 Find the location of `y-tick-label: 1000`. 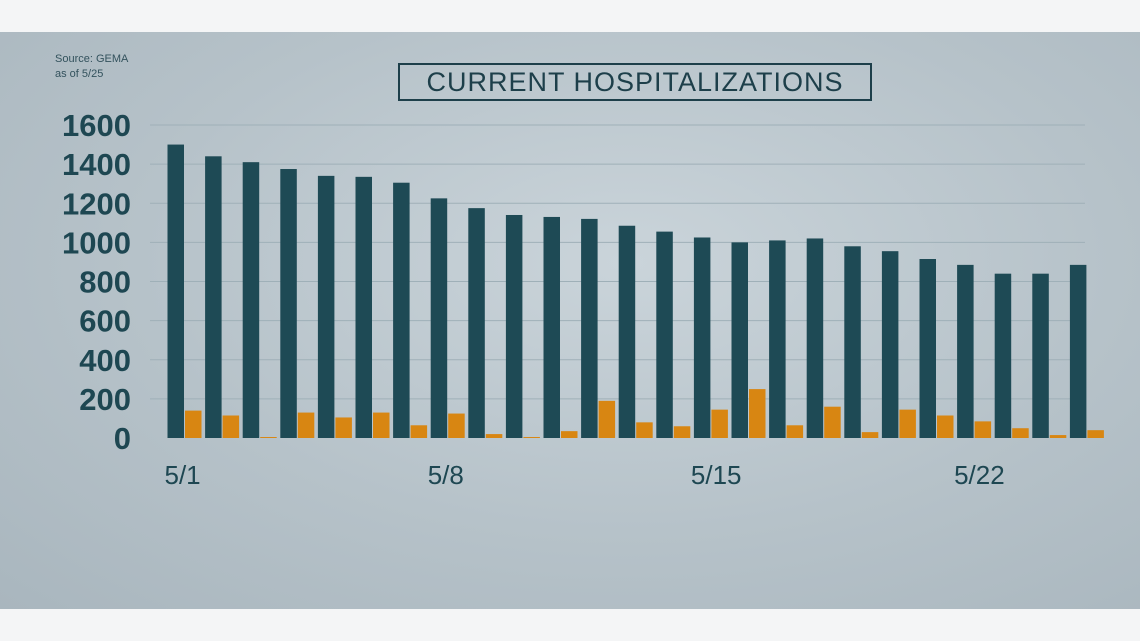

y-tick-label: 1000 is located at coordinates (96, 242).